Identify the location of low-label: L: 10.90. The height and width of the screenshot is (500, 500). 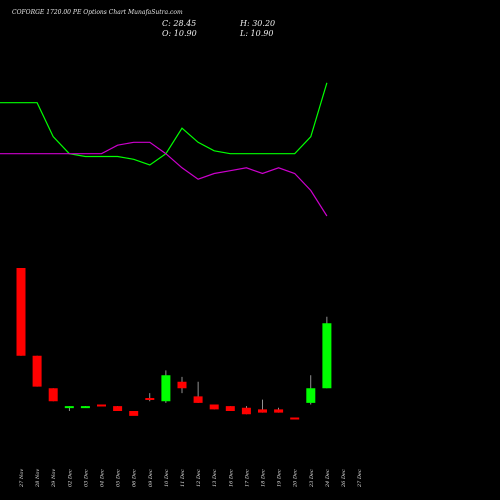
(257, 33).